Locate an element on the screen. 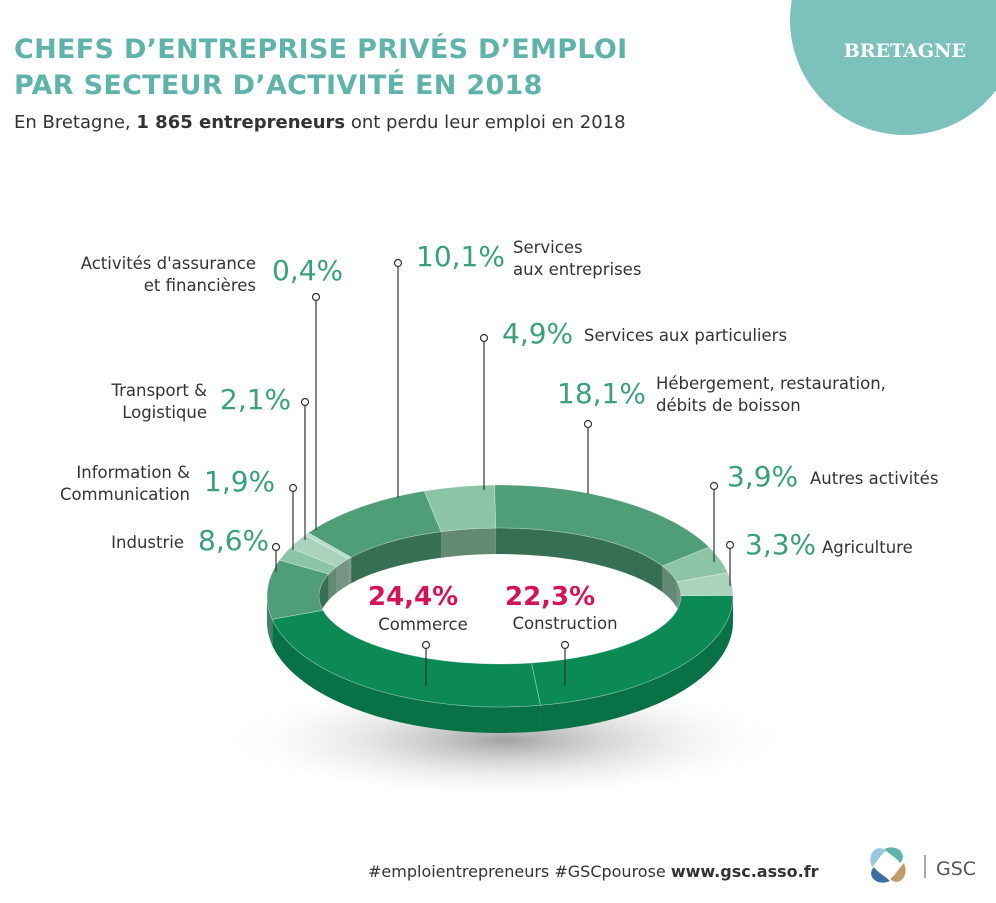  donut-segment is located at coordinates (406, 658).